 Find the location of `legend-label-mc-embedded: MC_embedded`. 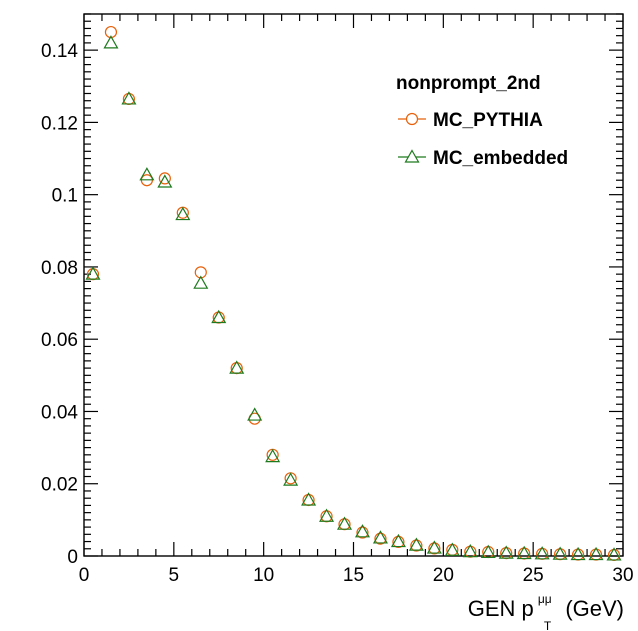

legend-label-mc-embedded: MC_embedded is located at coordinates (500, 158).